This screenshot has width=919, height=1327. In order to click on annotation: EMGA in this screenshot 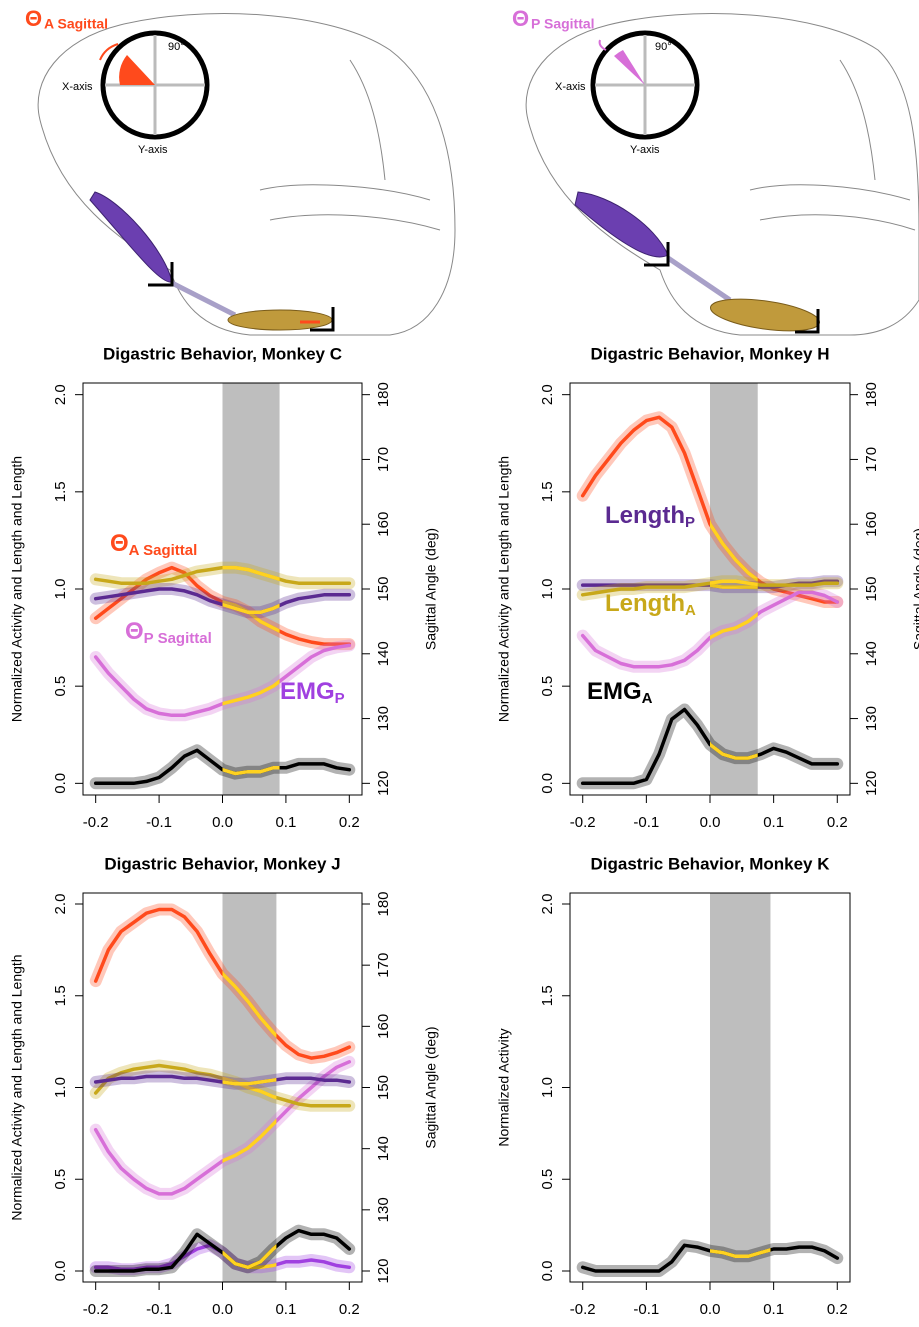, I will do `click(620, 692)`.